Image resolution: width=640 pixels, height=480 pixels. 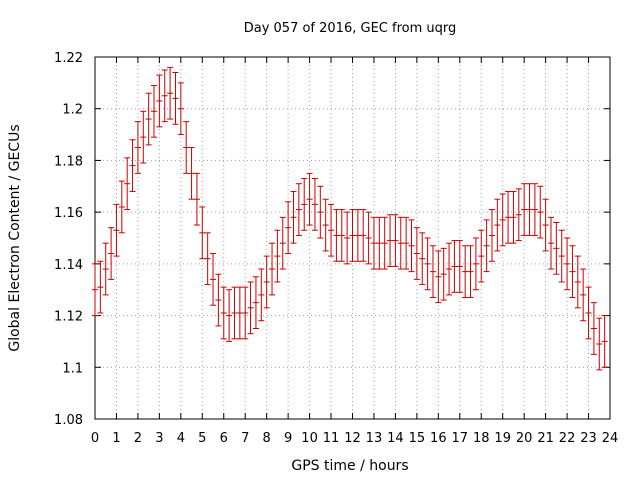 What do you see at coordinates (181, 438) in the screenshot?
I see `x-tick-label: 4` at bounding box center [181, 438].